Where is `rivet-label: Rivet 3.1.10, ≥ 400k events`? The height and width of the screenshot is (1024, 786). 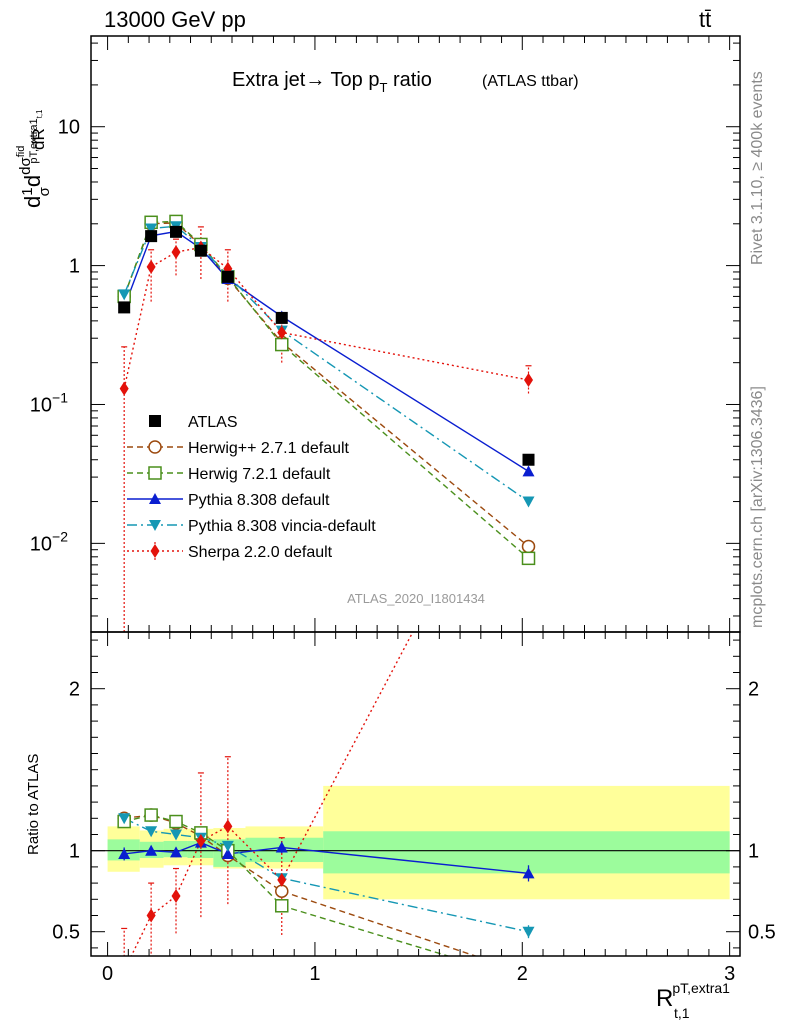
rivet-label: Rivet 3.1.10, ≥ 400k events is located at coordinates (757, 168).